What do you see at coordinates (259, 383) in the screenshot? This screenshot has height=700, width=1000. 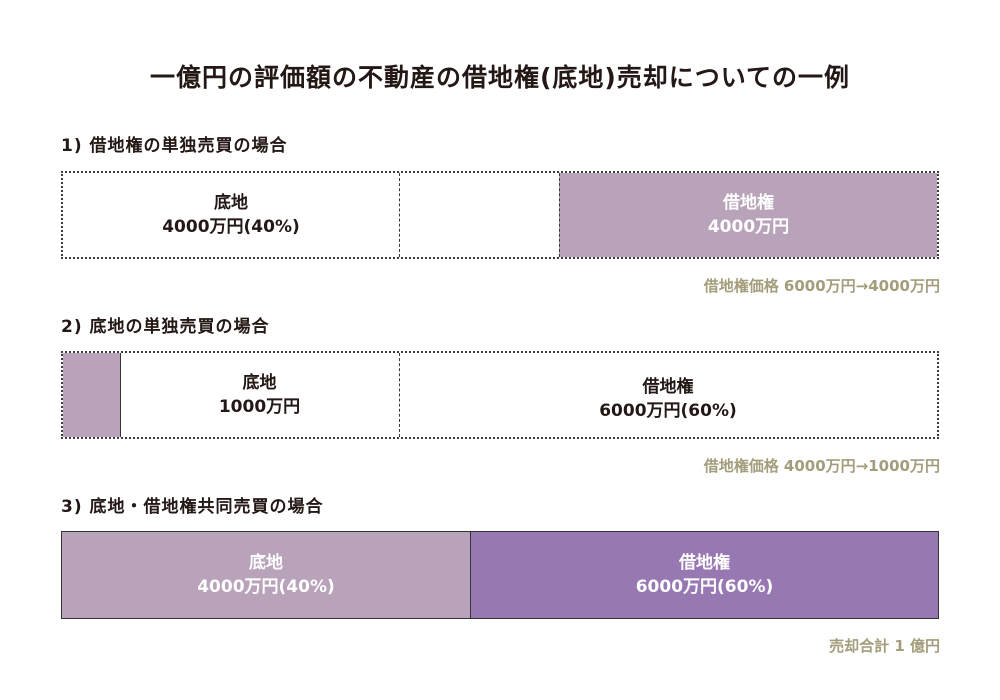 I see `case2-land-label: 底地` at bounding box center [259, 383].